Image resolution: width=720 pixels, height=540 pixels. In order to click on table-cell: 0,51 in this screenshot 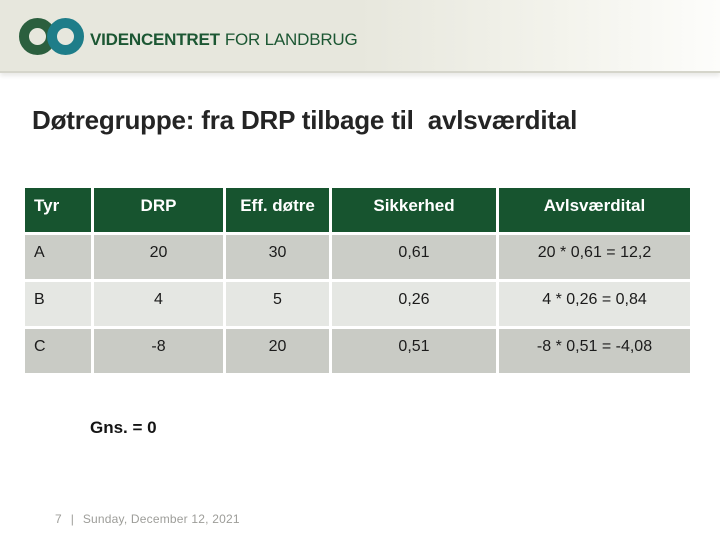, I will do `click(414, 351)`.